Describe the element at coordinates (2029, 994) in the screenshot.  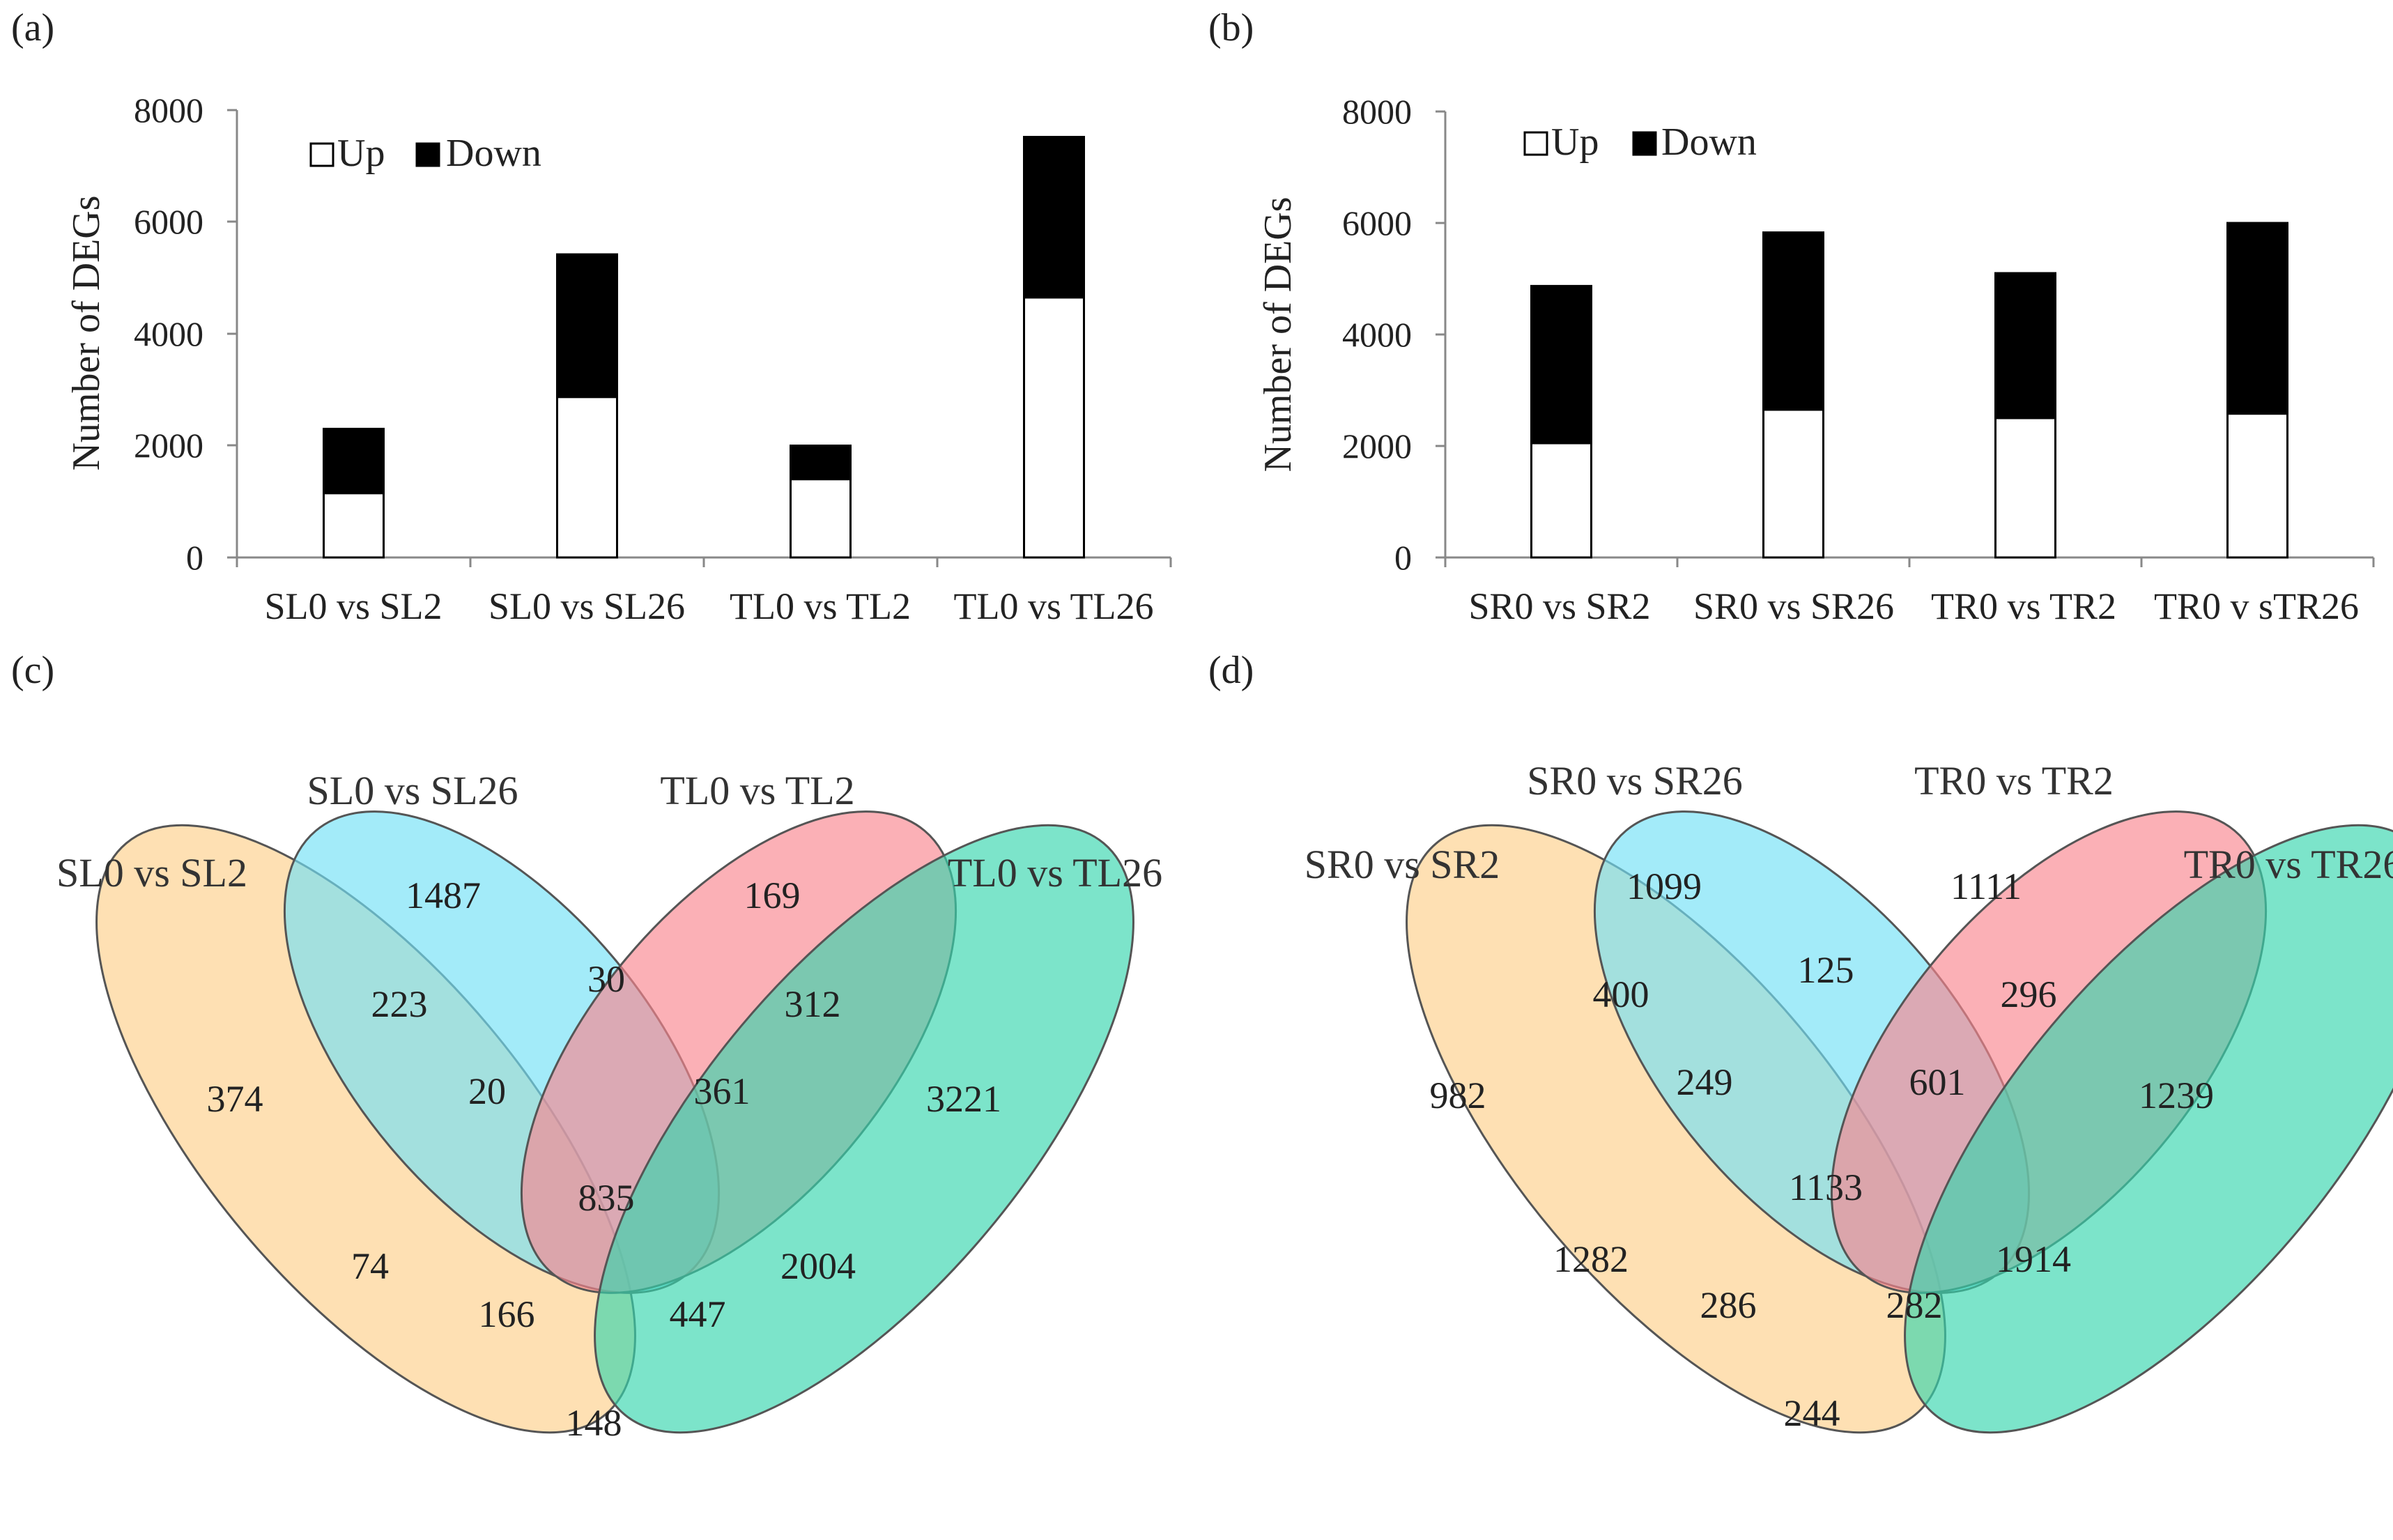
I see `venn-count: 296` at that location.